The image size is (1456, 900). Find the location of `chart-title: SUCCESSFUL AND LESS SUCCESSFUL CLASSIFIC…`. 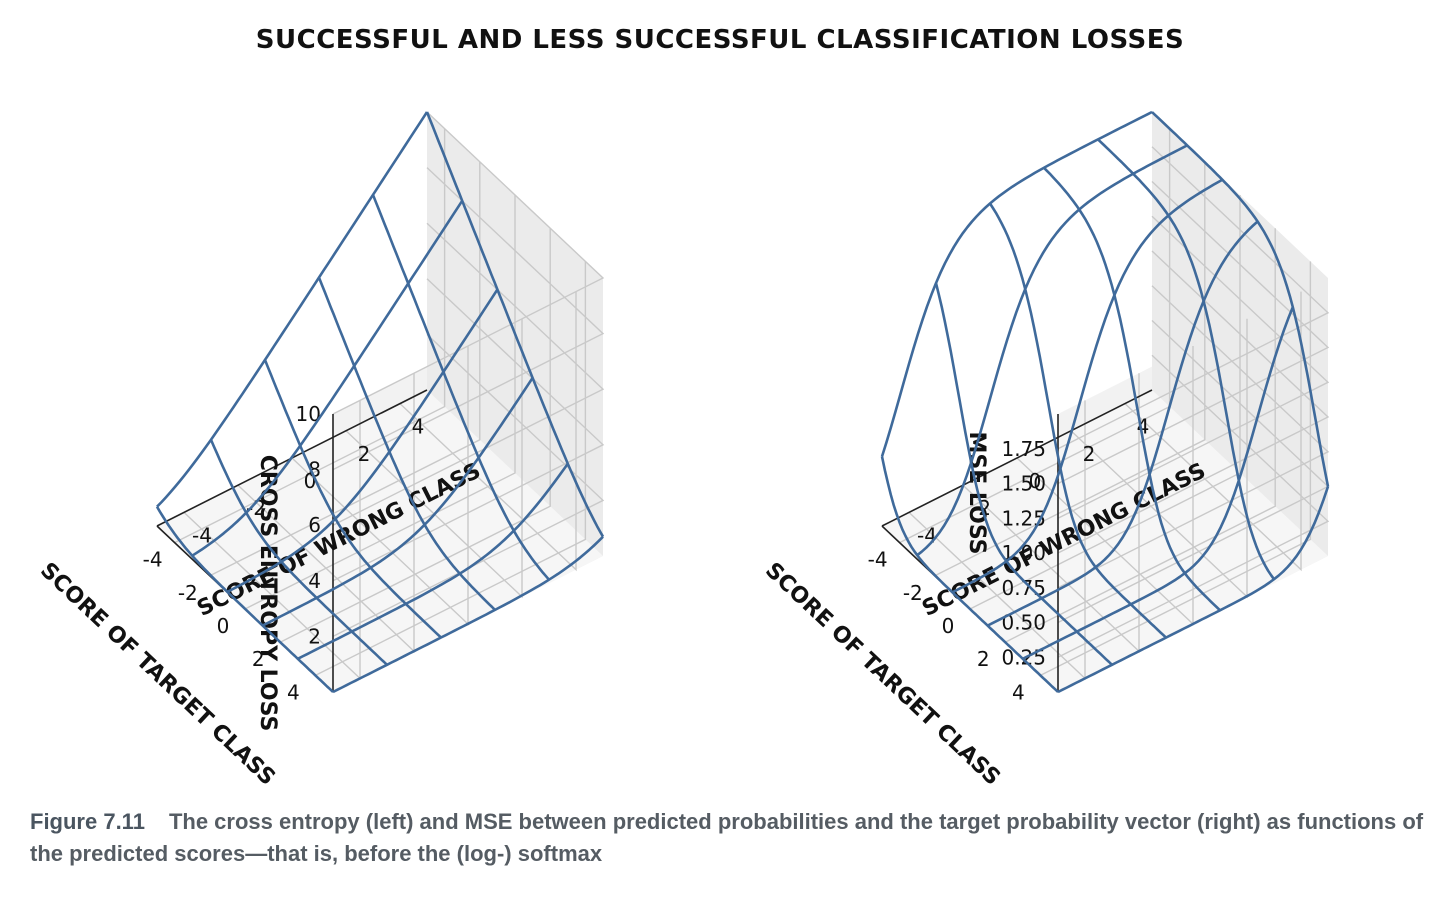

chart-title: SUCCESSFUL AND LESS SUCCESSFUL CLASSIFIC… is located at coordinates (720, 40).